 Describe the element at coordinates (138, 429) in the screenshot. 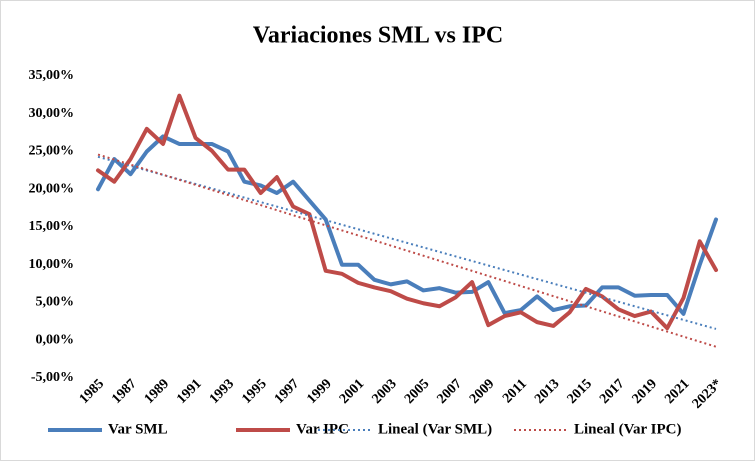

I see `legend-label: Var SML` at that location.